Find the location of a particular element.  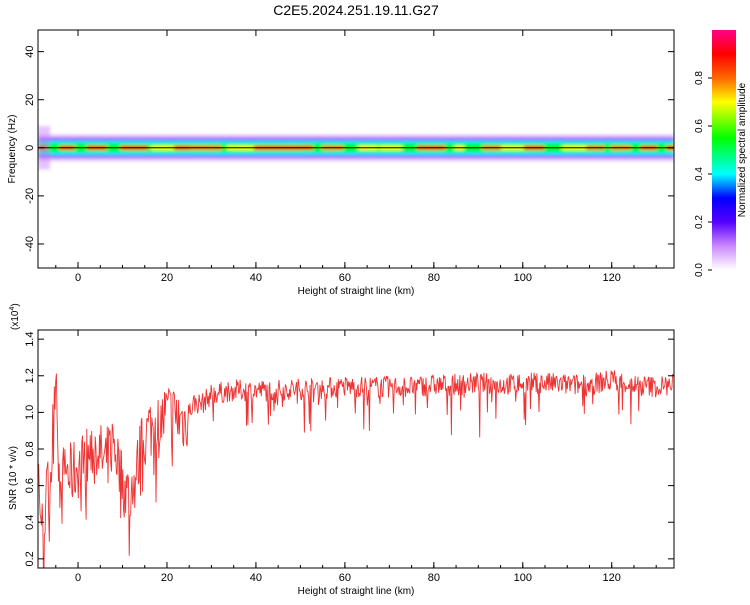

snr-x-tick-label: 40 is located at coordinates (256, 578).